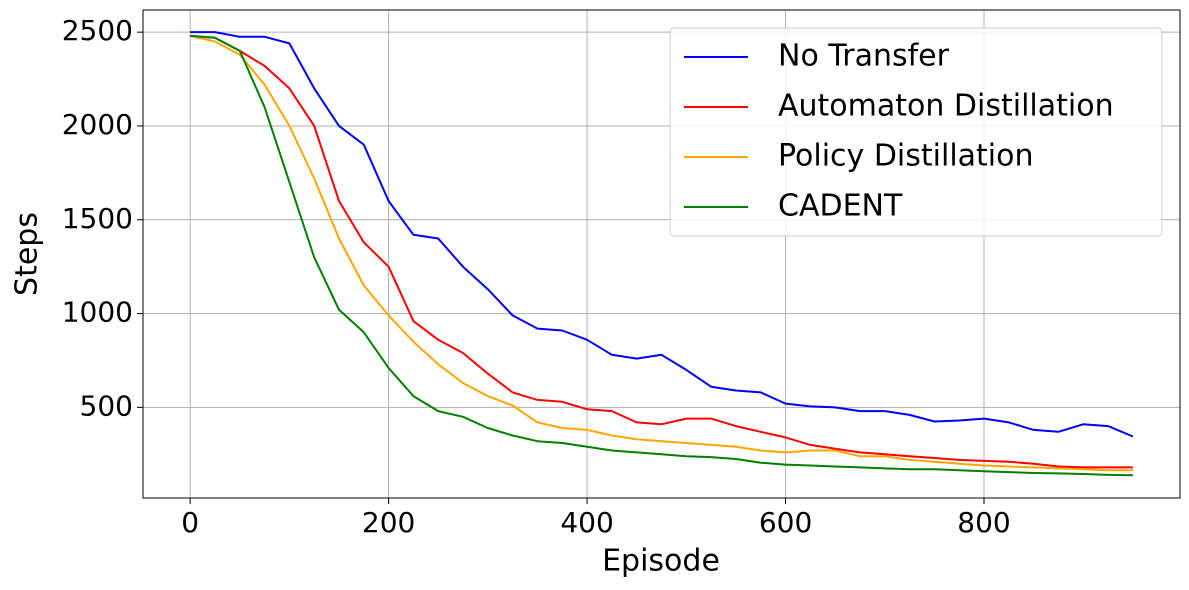  What do you see at coordinates (27, 254) in the screenshot?
I see `y-axis-label: Steps` at bounding box center [27, 254].